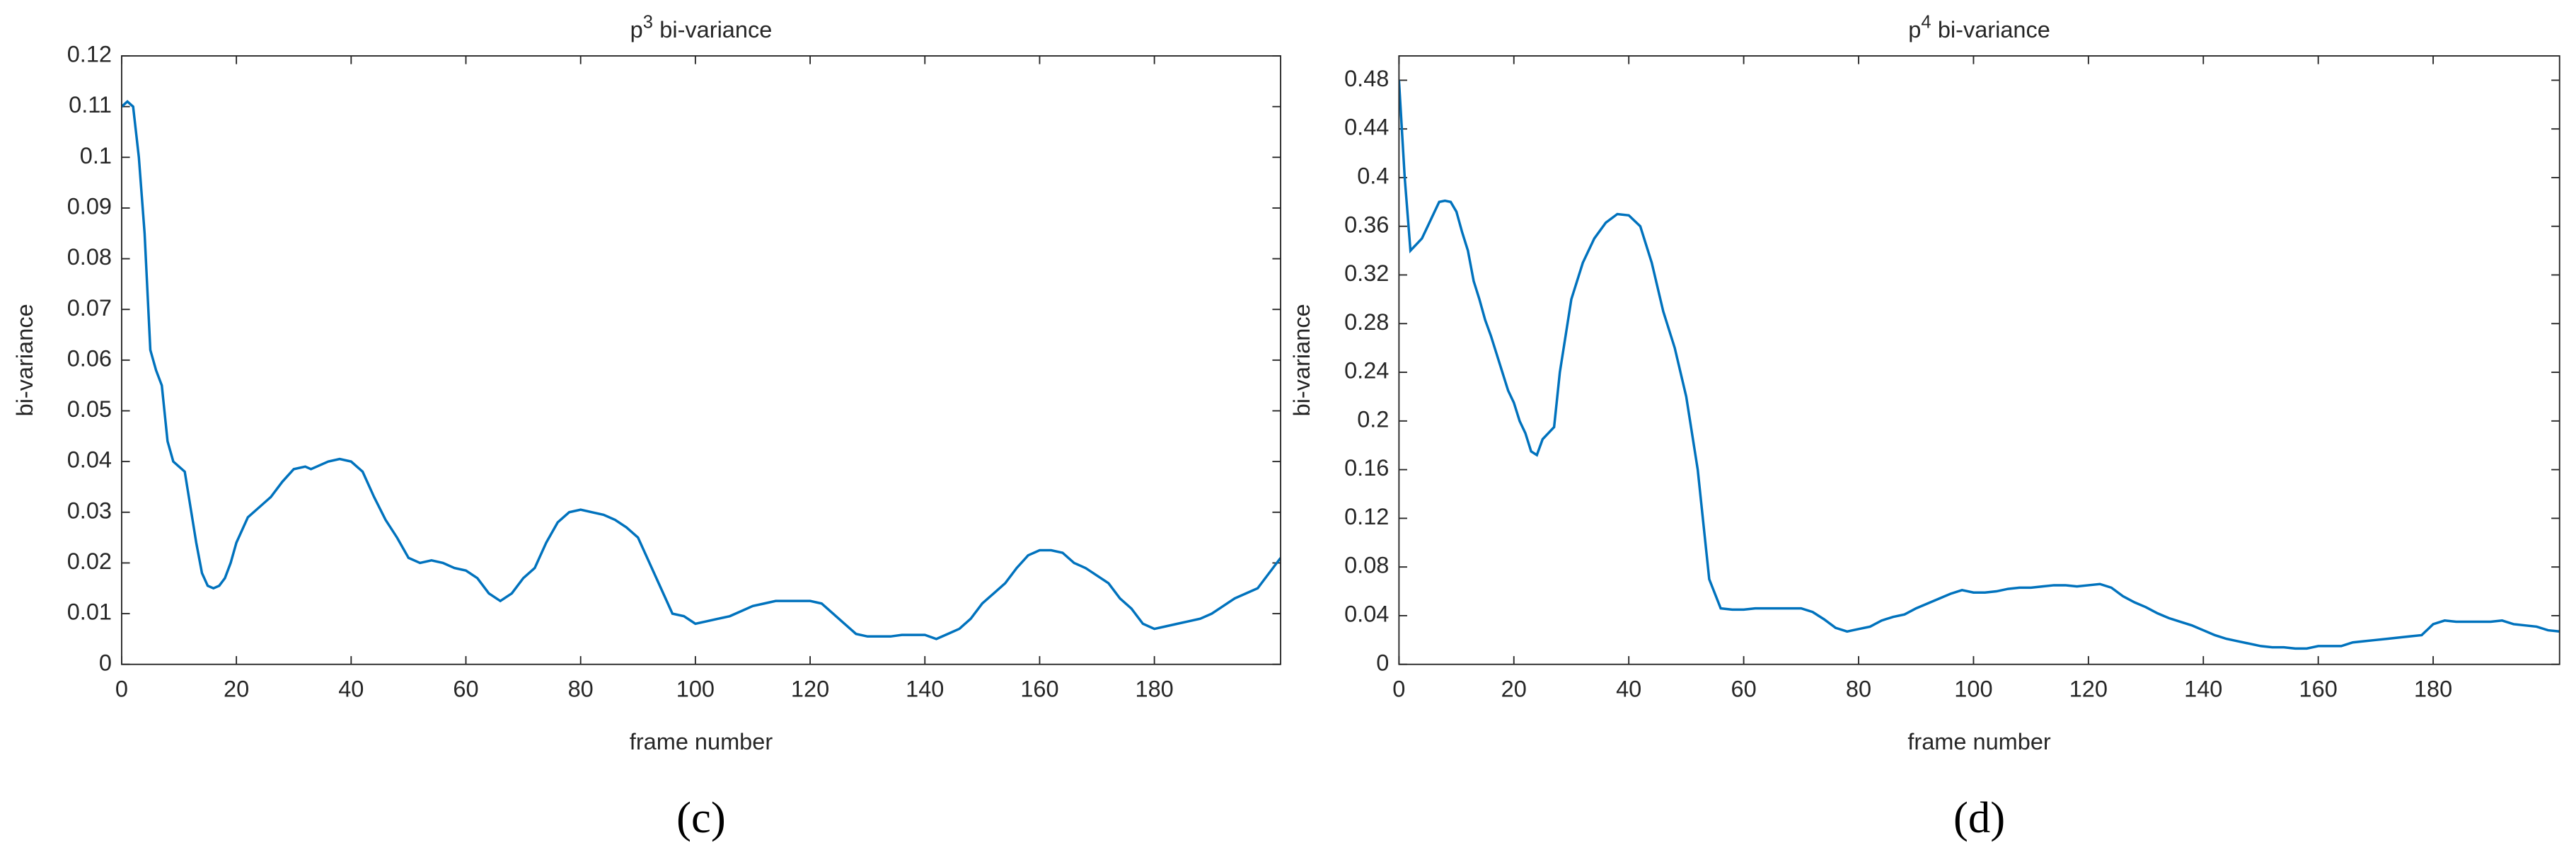 The width and height of the screenshot is (2576, 862). Describe the element at coordinates (1979, 817) in the screenshot. I see `caption: (d)` at that location.